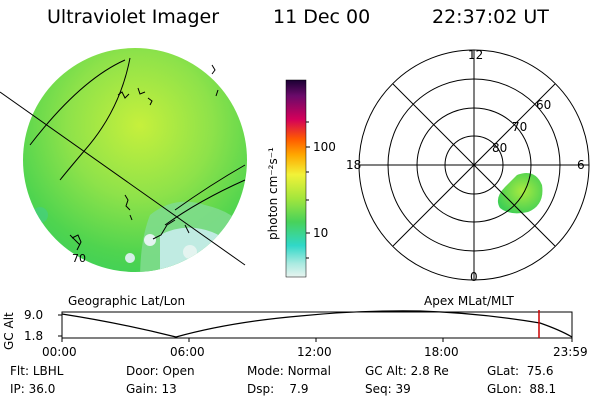 The image size is (600, 400). I want to click on filter-value: LBHL, so click(48, 371).